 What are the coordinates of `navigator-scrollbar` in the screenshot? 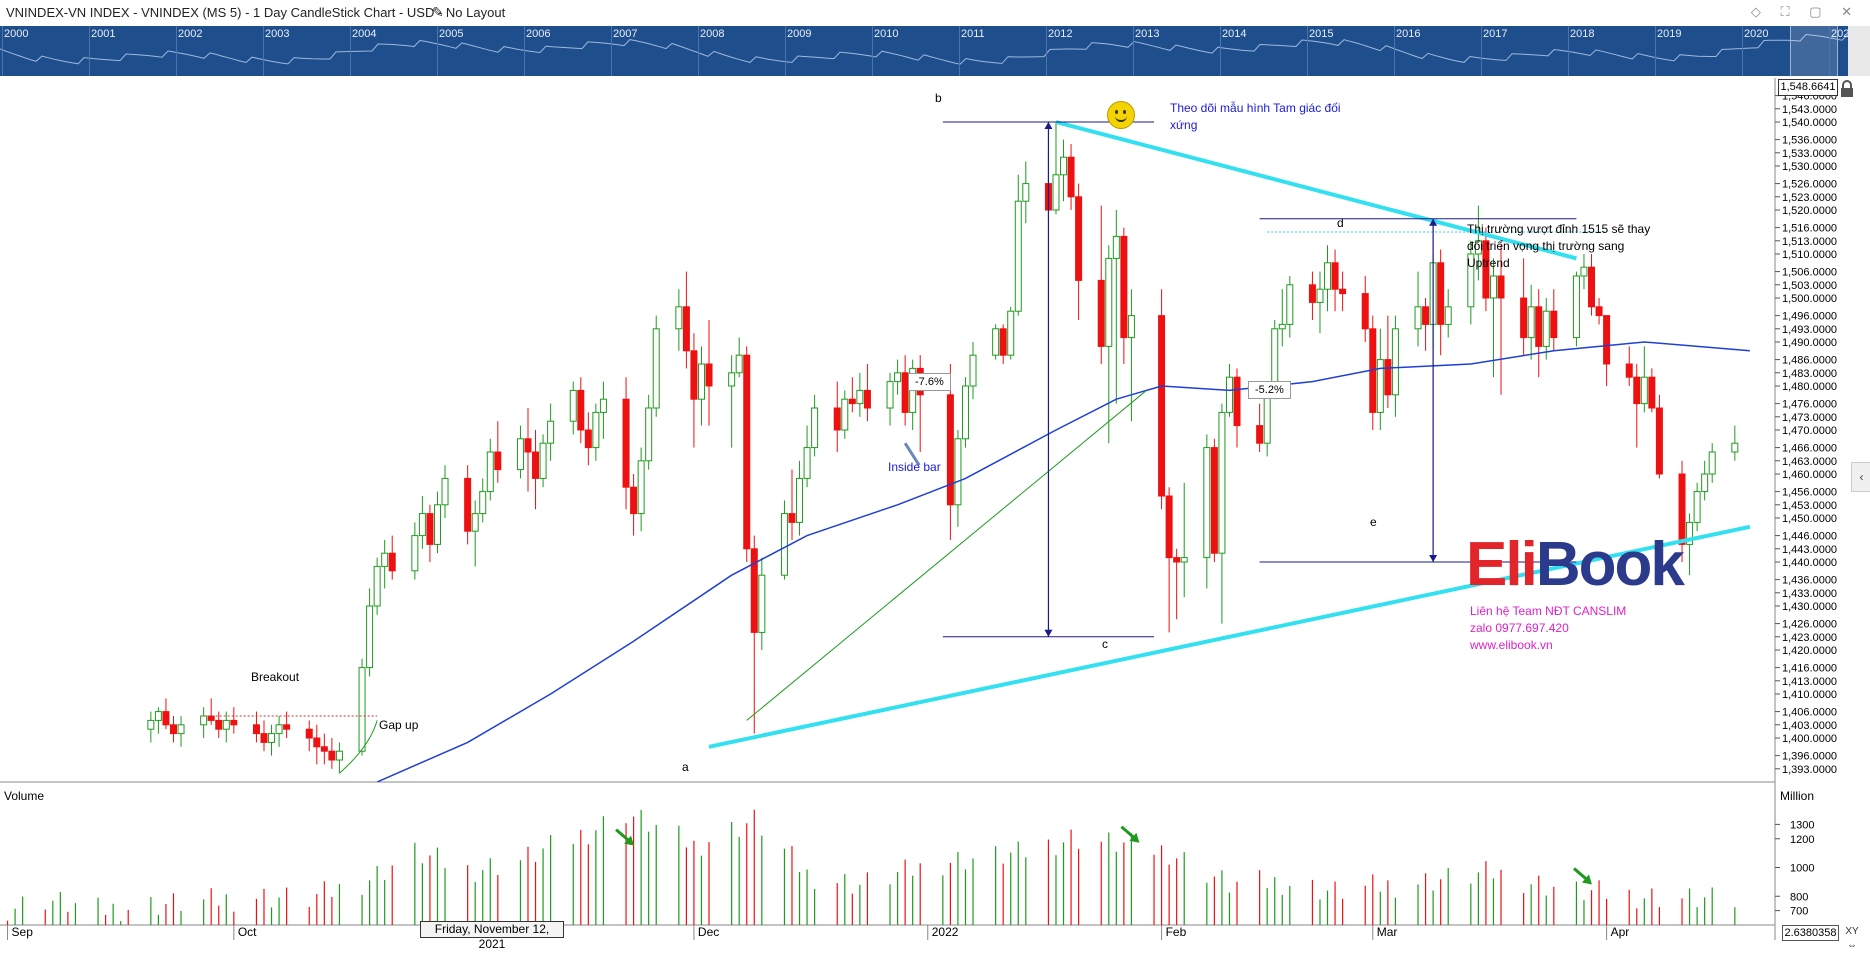 It's located at (1859, 51).